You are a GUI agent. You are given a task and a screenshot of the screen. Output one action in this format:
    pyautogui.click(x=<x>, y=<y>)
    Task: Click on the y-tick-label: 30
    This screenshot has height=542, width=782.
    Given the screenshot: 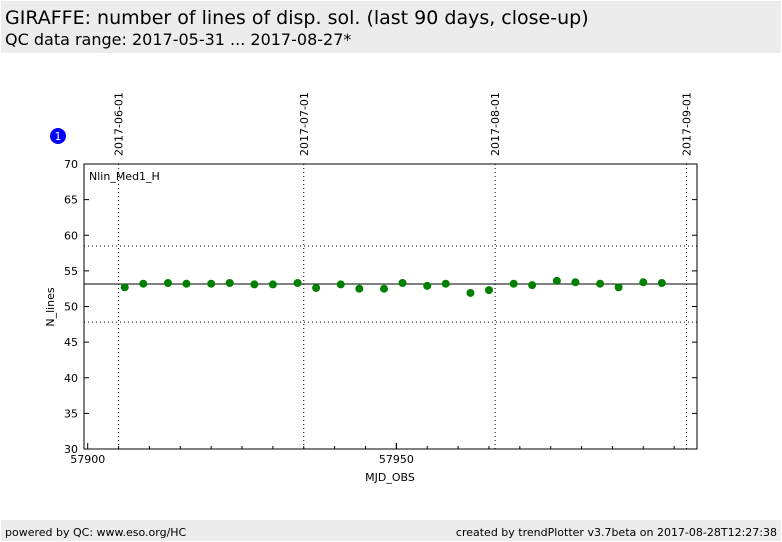 What is the action you would take?
    pyautogui.click(x=71, y=449)
    